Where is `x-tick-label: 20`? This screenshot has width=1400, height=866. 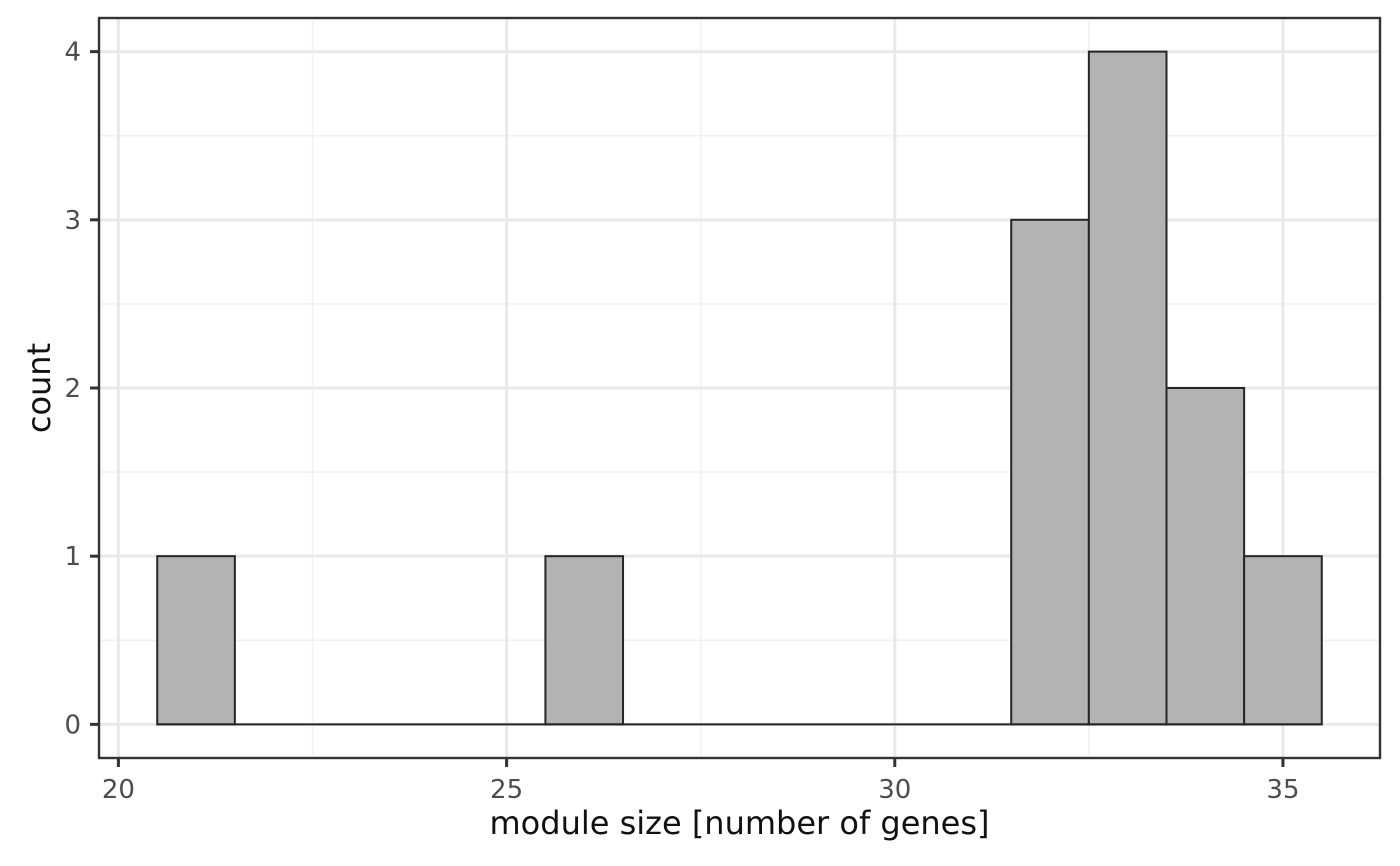
x-tick-label: 20 is located at coordinates (118, 790).